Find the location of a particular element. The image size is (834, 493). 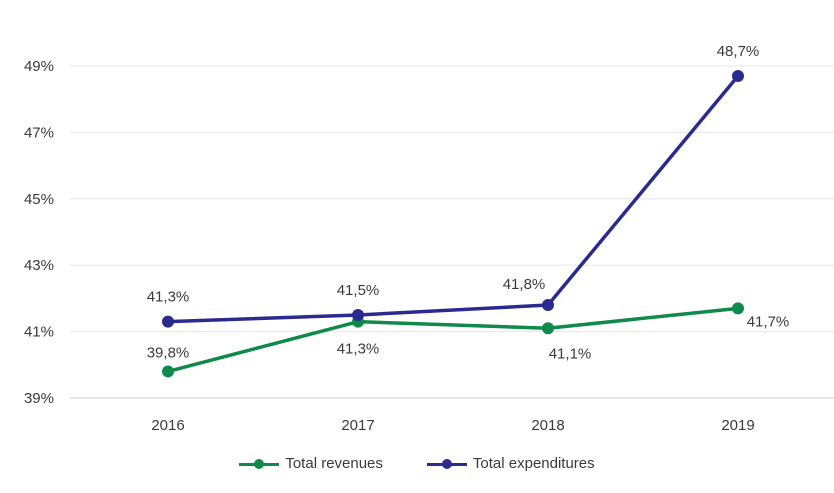

x-tick-label-2016: 2016 is located at coordinates (167, 425).